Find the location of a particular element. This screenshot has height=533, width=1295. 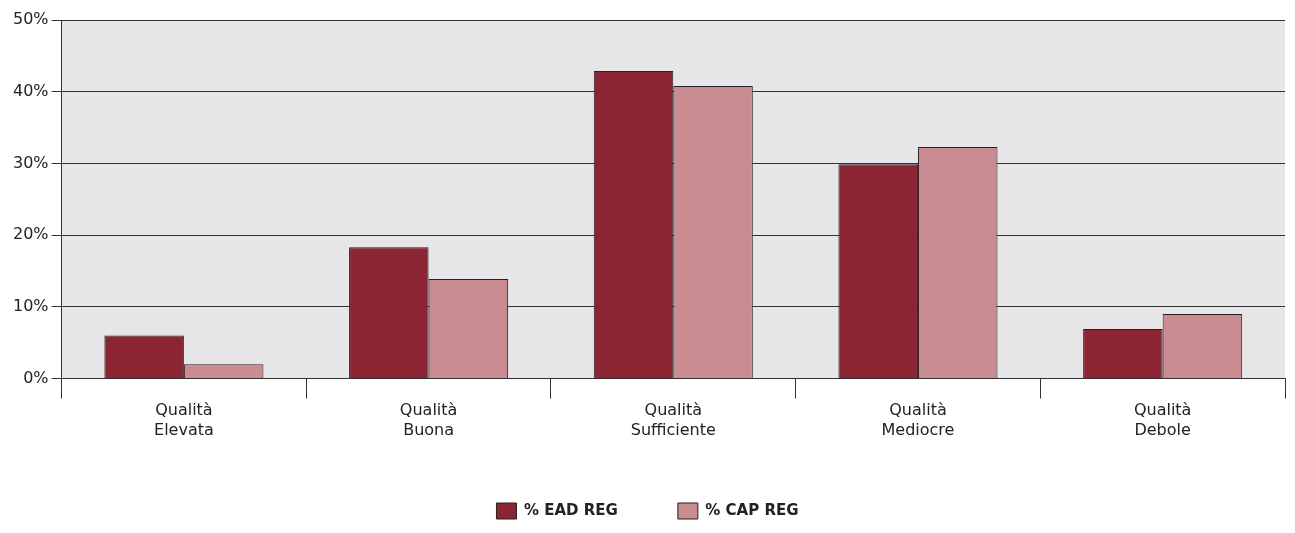

legend-label: % CAP REG is located at coordinates (752, 509).